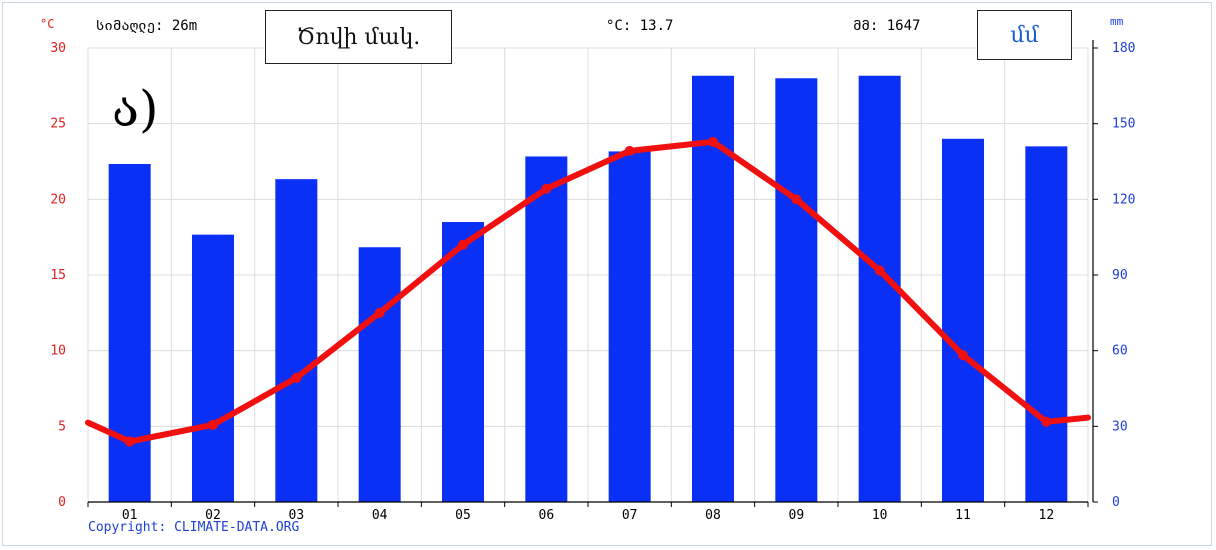 This screenshot has width=1216, height=550. Describe the element at coordinates (1116, 502) in the screenshot. I see `right-tick-label-0: 0` at that location.